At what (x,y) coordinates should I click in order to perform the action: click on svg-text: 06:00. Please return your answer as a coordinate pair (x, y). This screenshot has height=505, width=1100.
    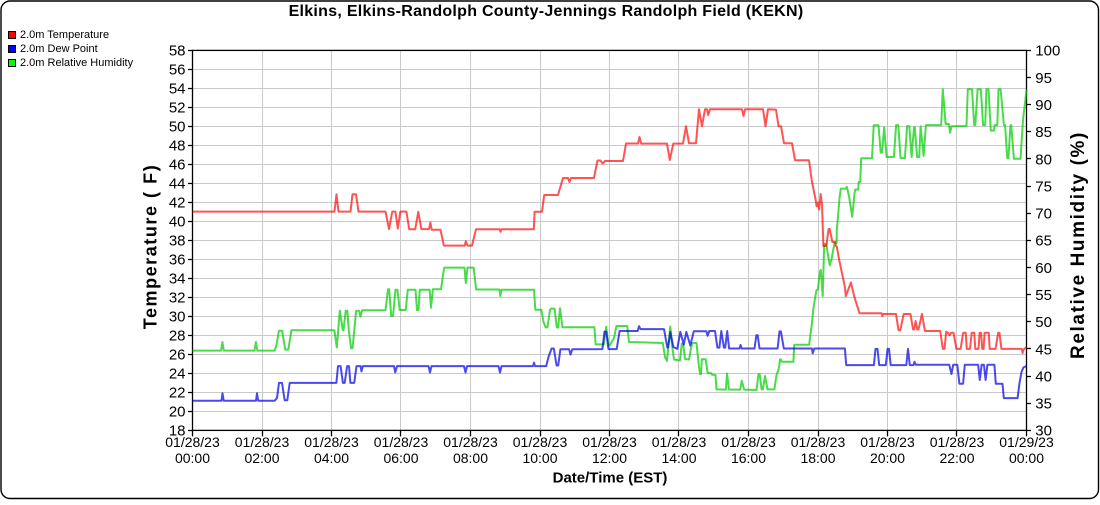
    Looking at the image, I should click on (400, 458).